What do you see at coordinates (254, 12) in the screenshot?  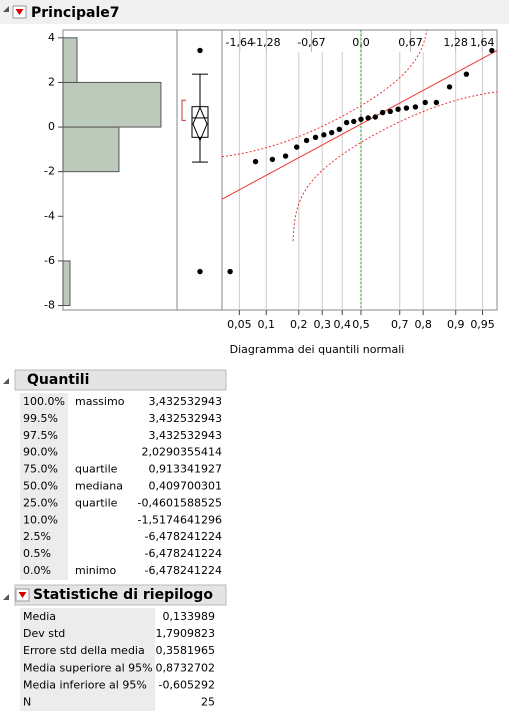 I see `title-bar` at bounding box center [254, 12].